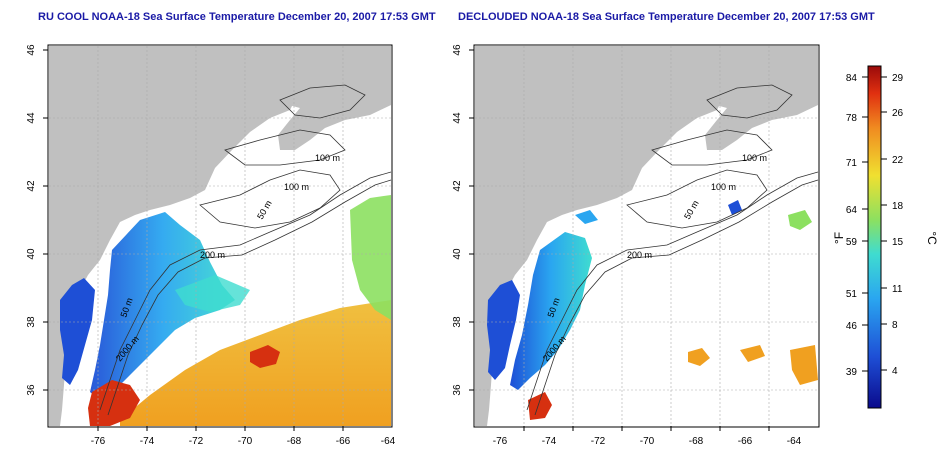 The image size is (950, 475). Describe the element at coordinates (388, 441) in the screenshot. I see `left-xtick-label: -64` at that location.